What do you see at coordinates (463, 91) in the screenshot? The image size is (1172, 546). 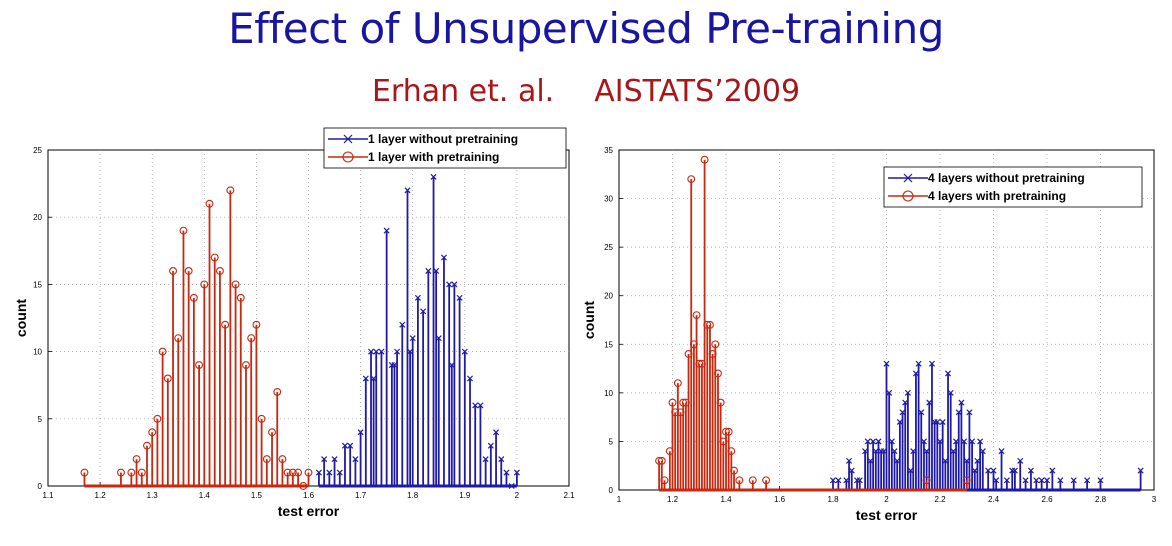 I see `citation-authors: Erhan et. al.` at bounding box center [463, 91].